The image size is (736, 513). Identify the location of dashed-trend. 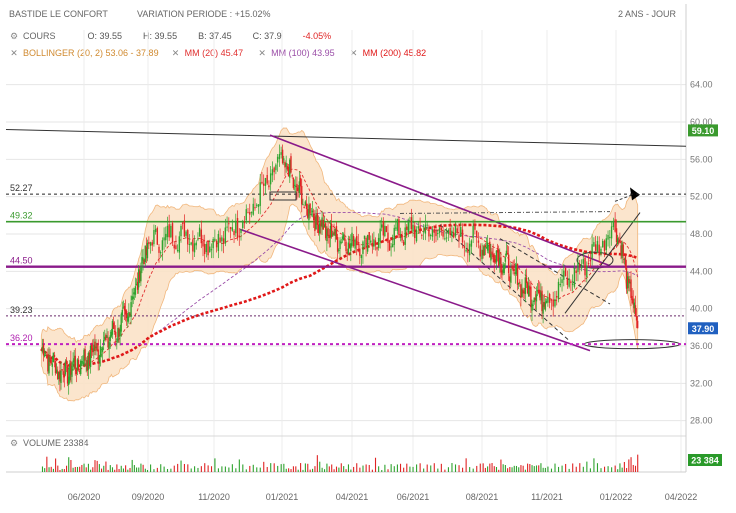
(555, 271).